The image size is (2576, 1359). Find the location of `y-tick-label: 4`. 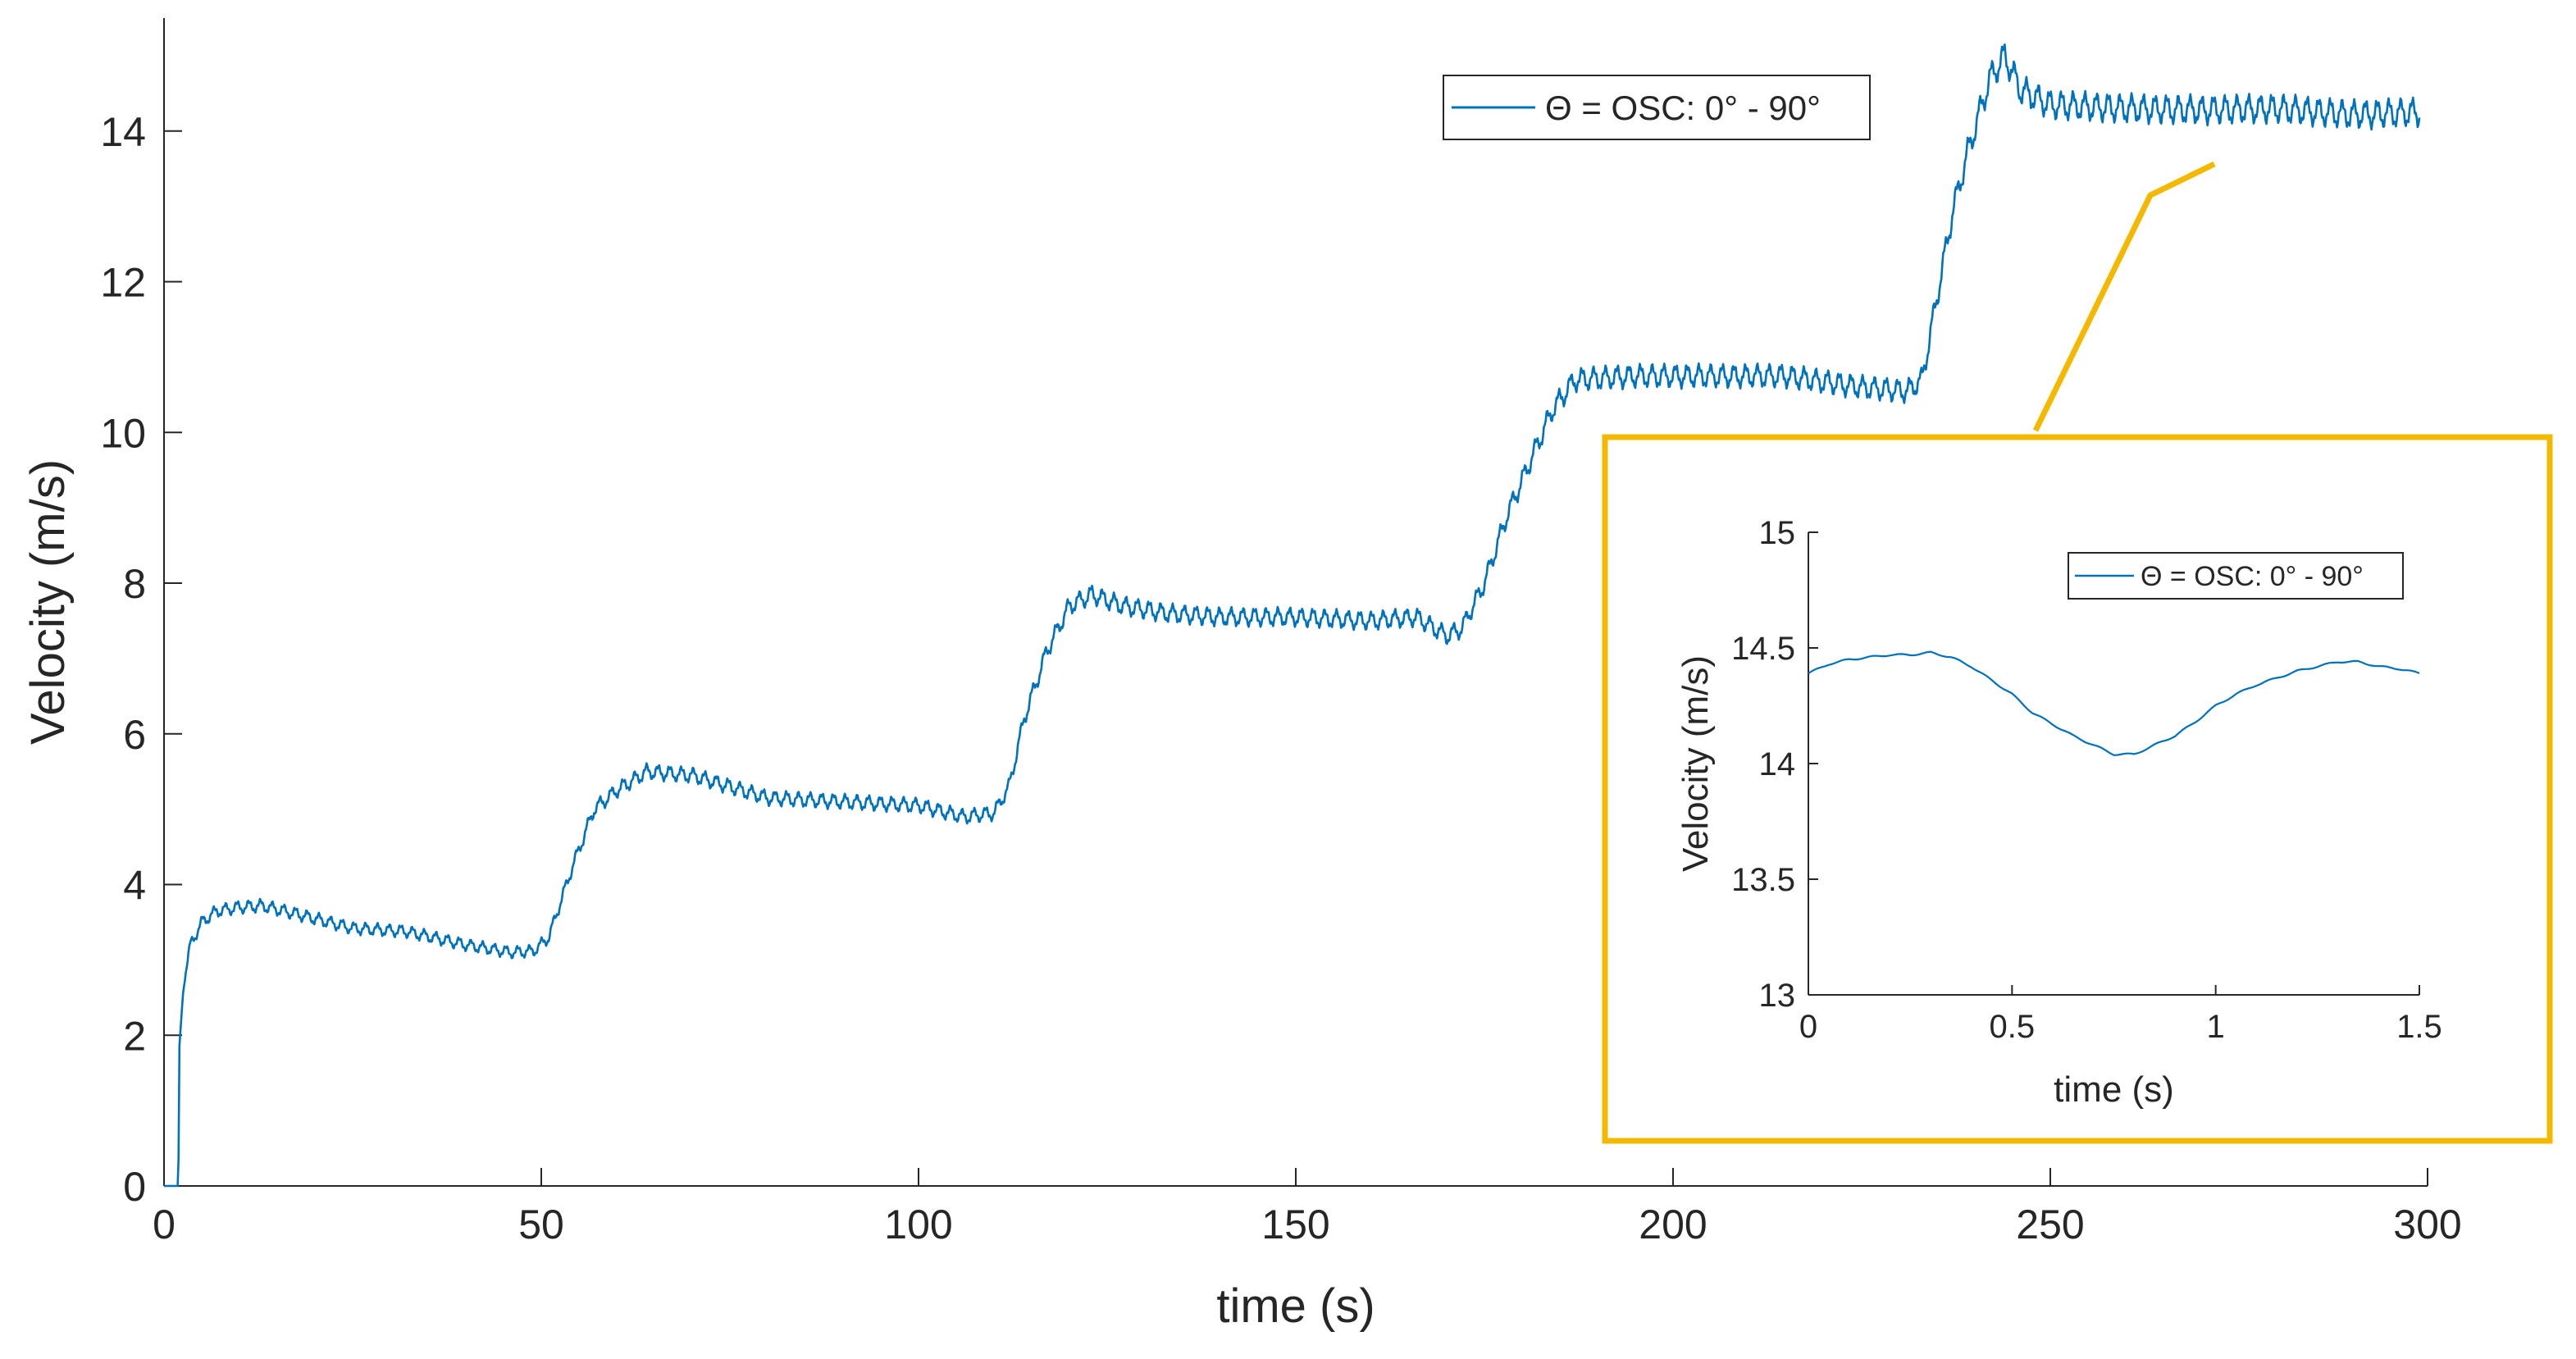

y-tick-label: 4 is located at coordinates (134, 886).